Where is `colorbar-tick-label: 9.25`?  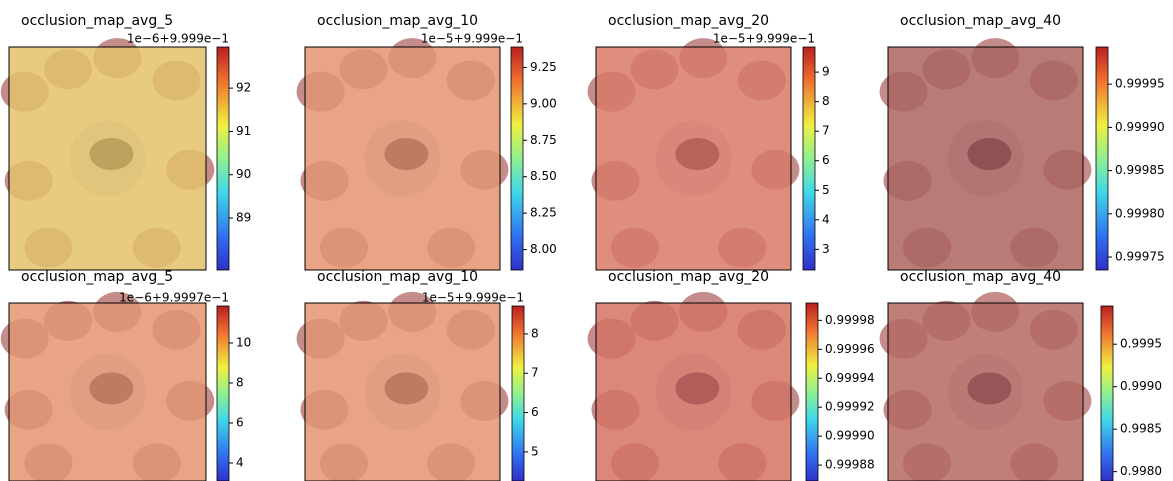 colorbar-tick-label: 9.25 is located at coordinates (543, 67).